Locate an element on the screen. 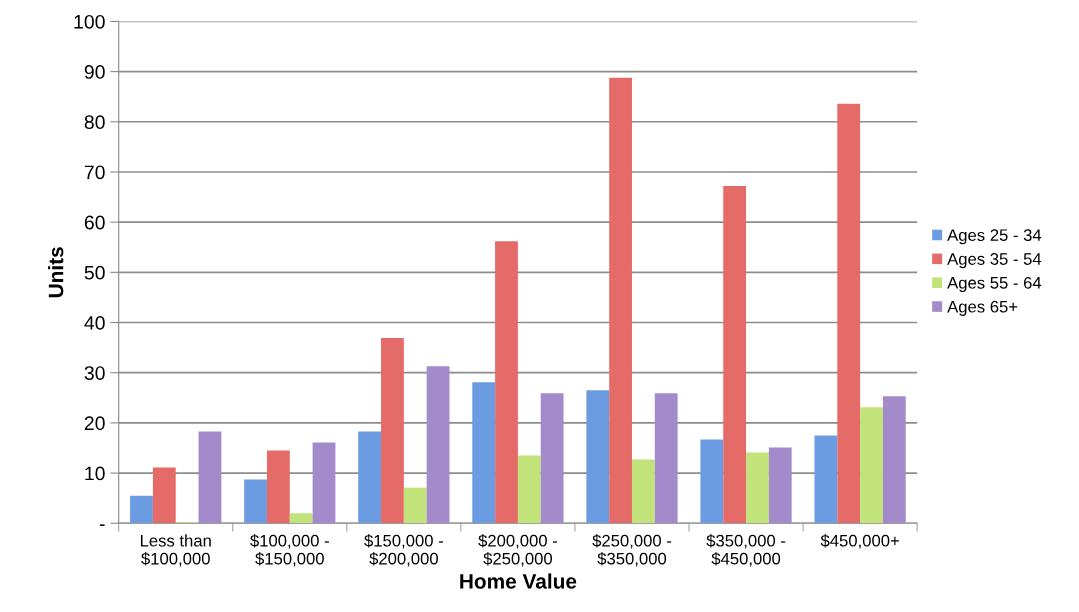 This screenshot has height=612, width=1079. x-tick-label: $250,000 - $350,000 is located at coordinates (632, 550).